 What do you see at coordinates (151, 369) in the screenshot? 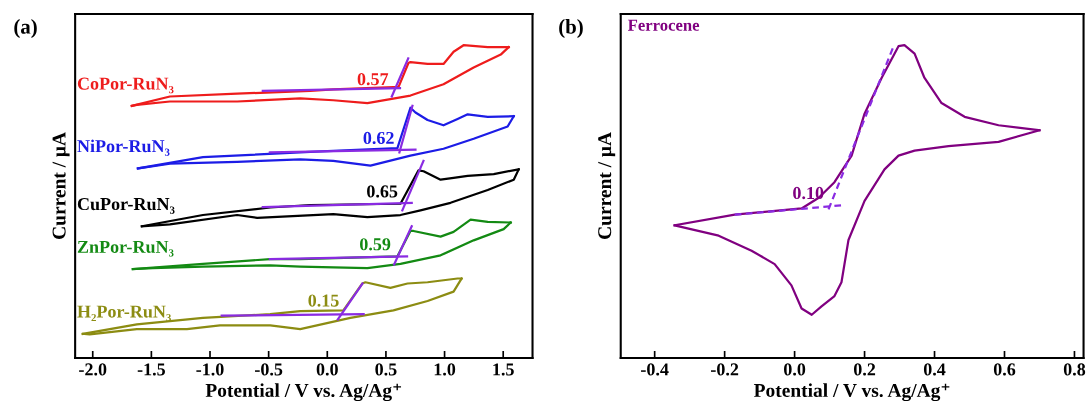
I see `x-tick-label: -1.5` at bounding box center [151, 369].